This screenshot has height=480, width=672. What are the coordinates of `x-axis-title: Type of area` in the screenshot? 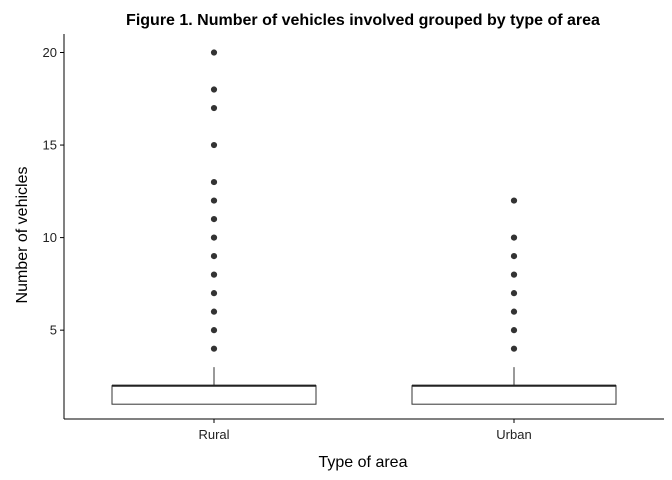 It's located at (363, 462).